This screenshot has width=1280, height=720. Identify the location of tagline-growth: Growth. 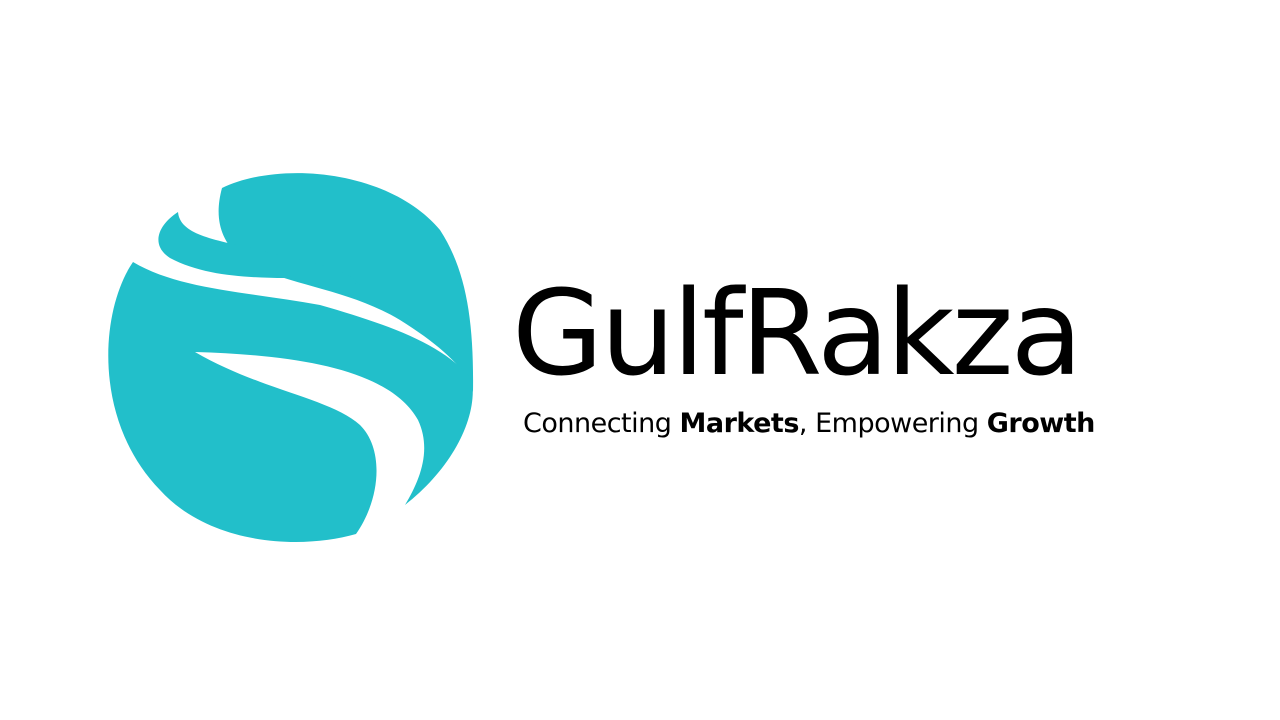
(1041, 423).